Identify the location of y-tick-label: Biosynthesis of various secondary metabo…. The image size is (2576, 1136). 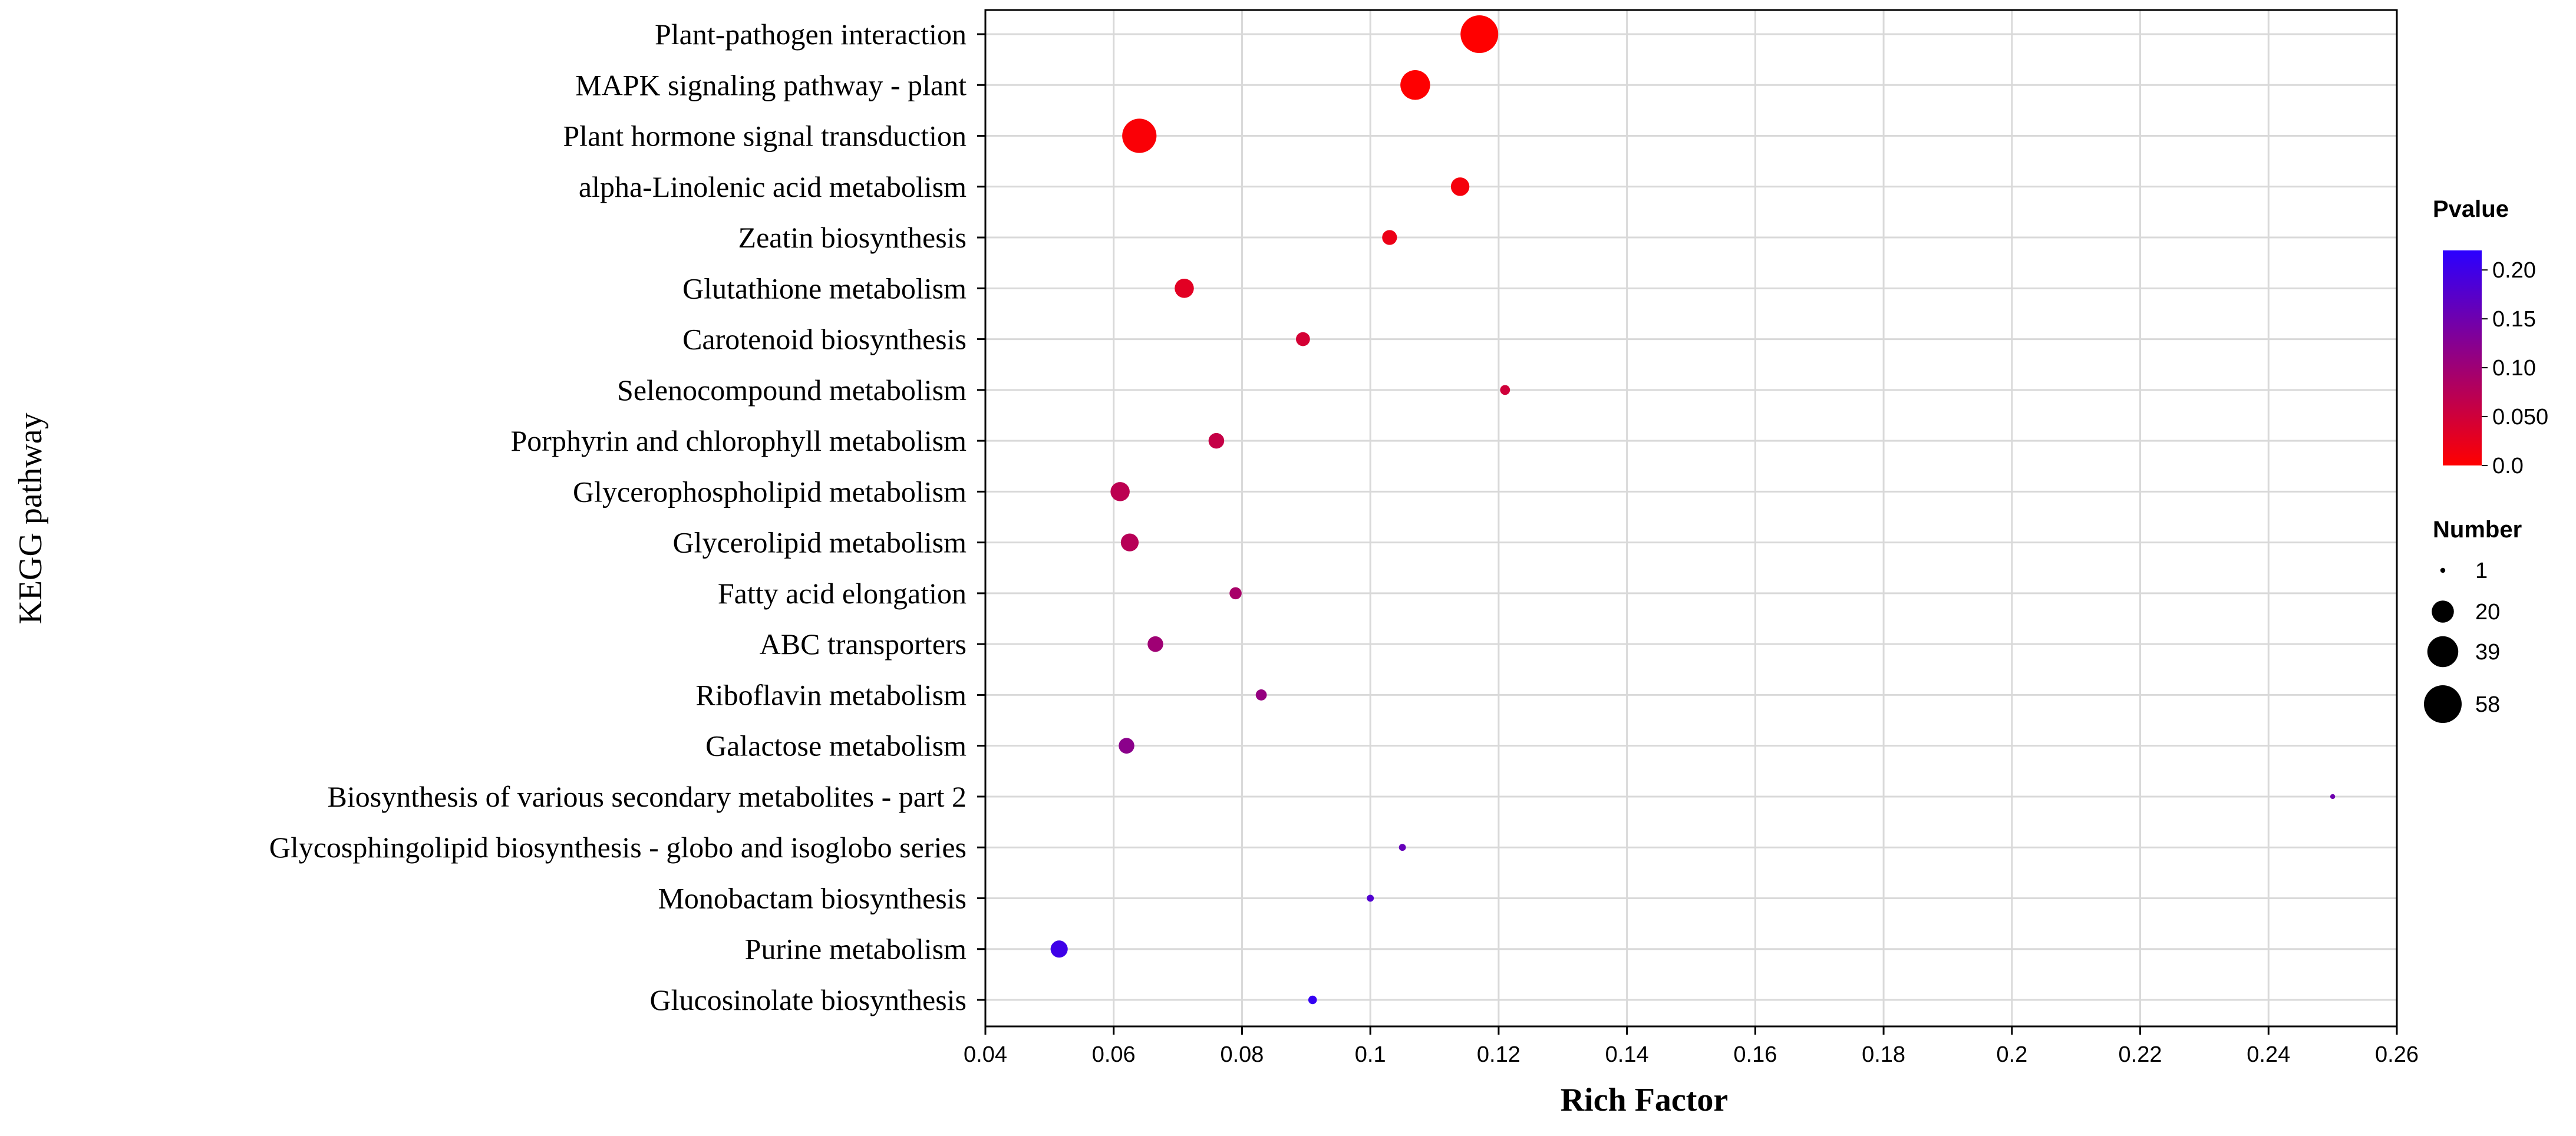
(648, 796).